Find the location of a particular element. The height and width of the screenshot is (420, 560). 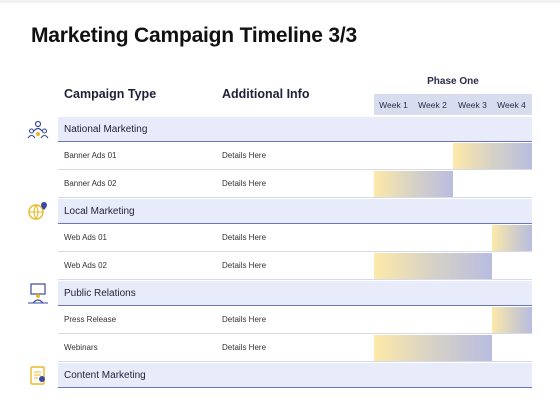

table-row: Banner Ads 02 Details Here is located at coordinates (295, 184).